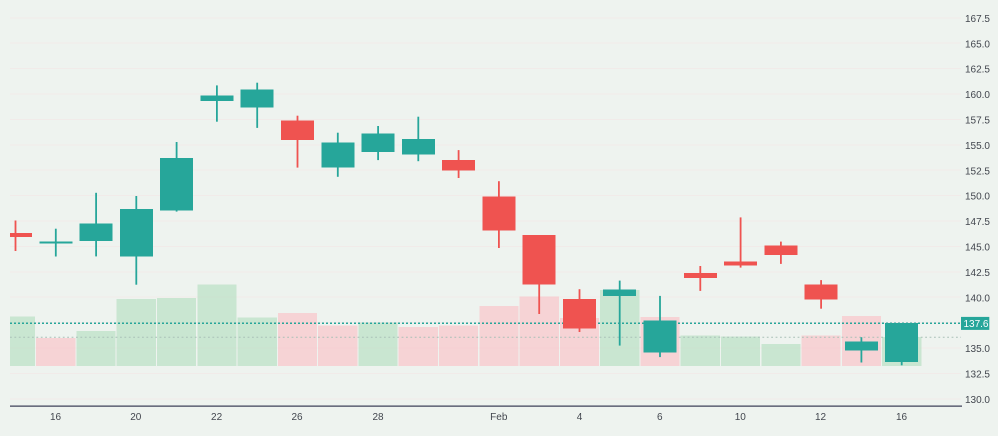  Describe the element at coordinates (977, 70) in the screenshot. I see `svg-text: 162.5` at that location.